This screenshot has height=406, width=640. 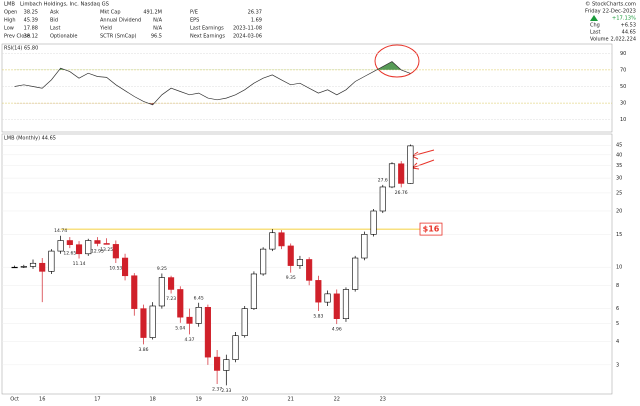 What do you see at coordinates (337, 400) in the screenshot?
I see `x-tick-label: 22` at bounding box center [337, 400].